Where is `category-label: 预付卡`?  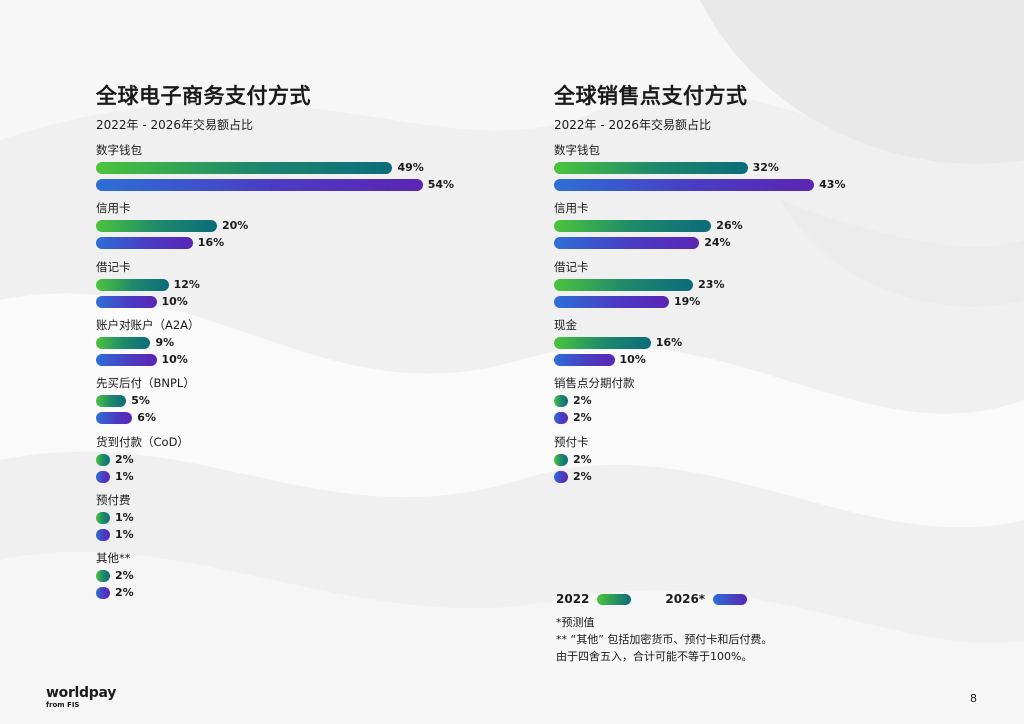
category-label: 预付卡 is located at coordinates (571, 441).